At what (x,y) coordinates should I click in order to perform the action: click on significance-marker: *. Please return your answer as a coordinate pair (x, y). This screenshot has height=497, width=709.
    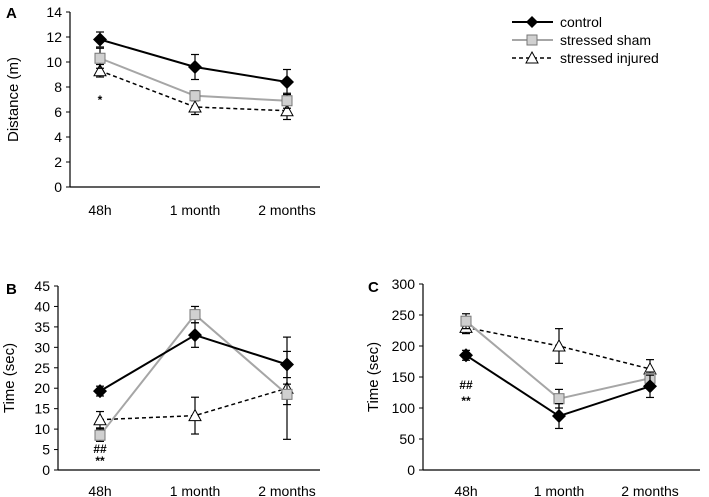
    Looking at the image, I should click on (100, 100).